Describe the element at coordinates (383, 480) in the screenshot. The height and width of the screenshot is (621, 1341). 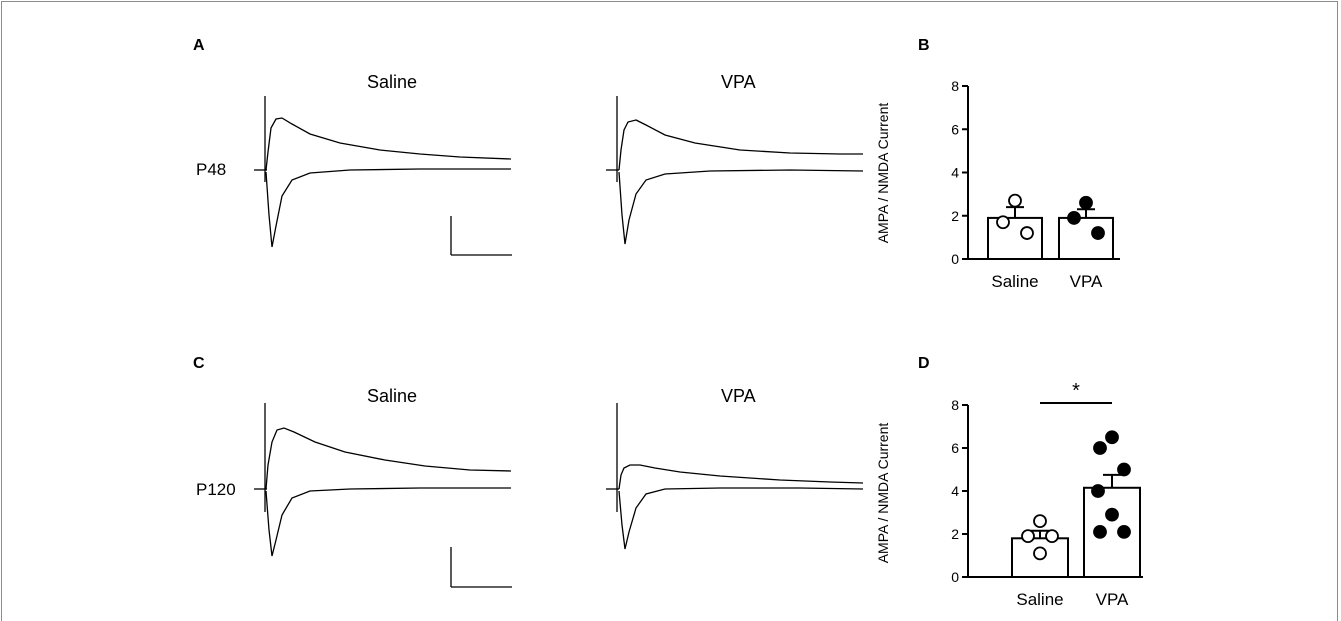
I see `trace-saline-p120` at that location.